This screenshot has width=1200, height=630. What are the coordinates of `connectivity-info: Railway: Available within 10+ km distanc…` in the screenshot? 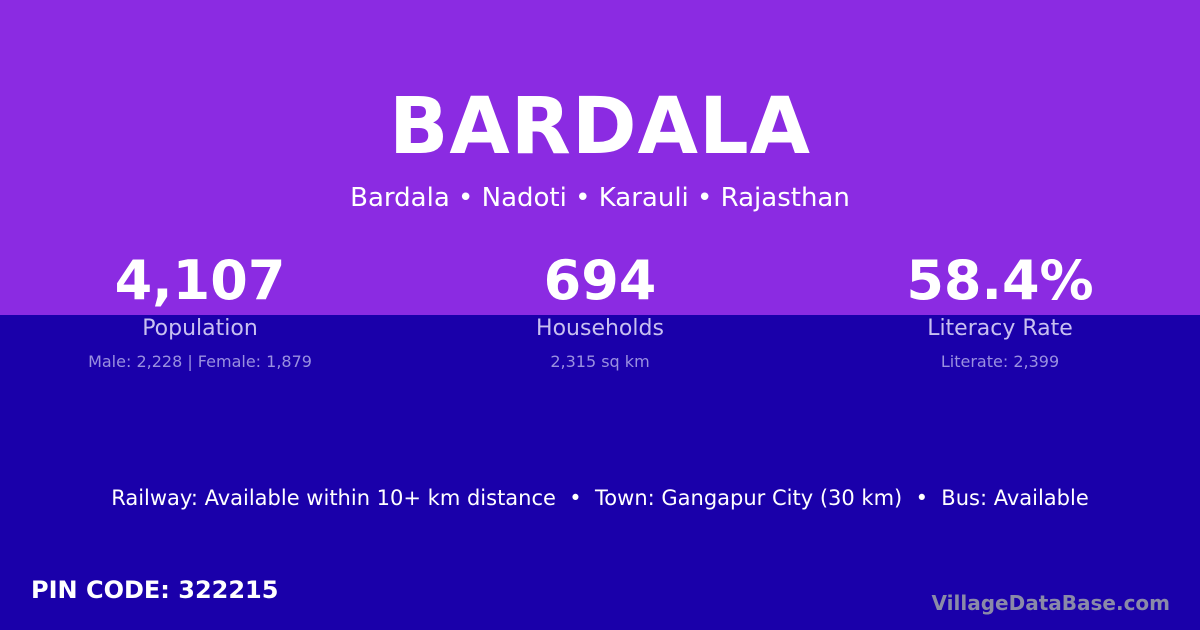 It's located at (600, 498).